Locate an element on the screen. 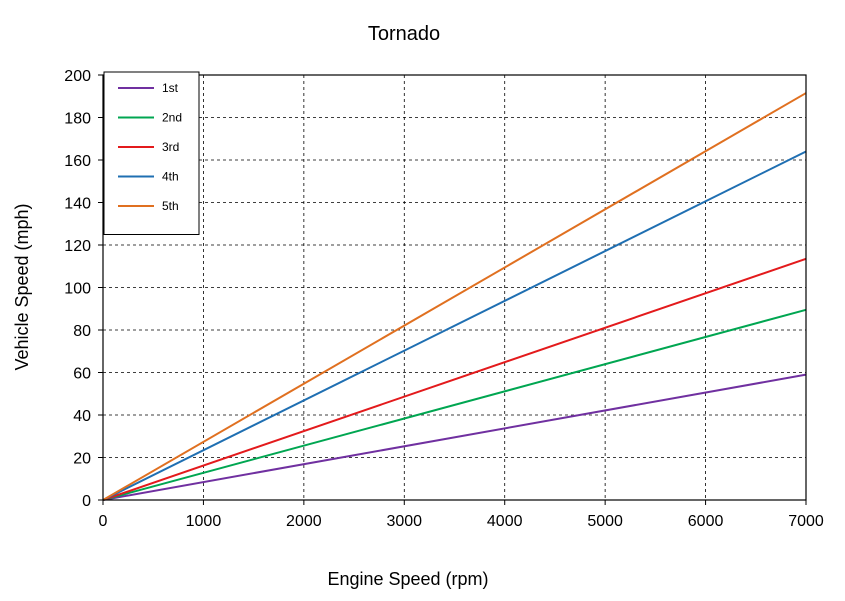  x-tick-label: 7000 is located at coordinates (806, 521).